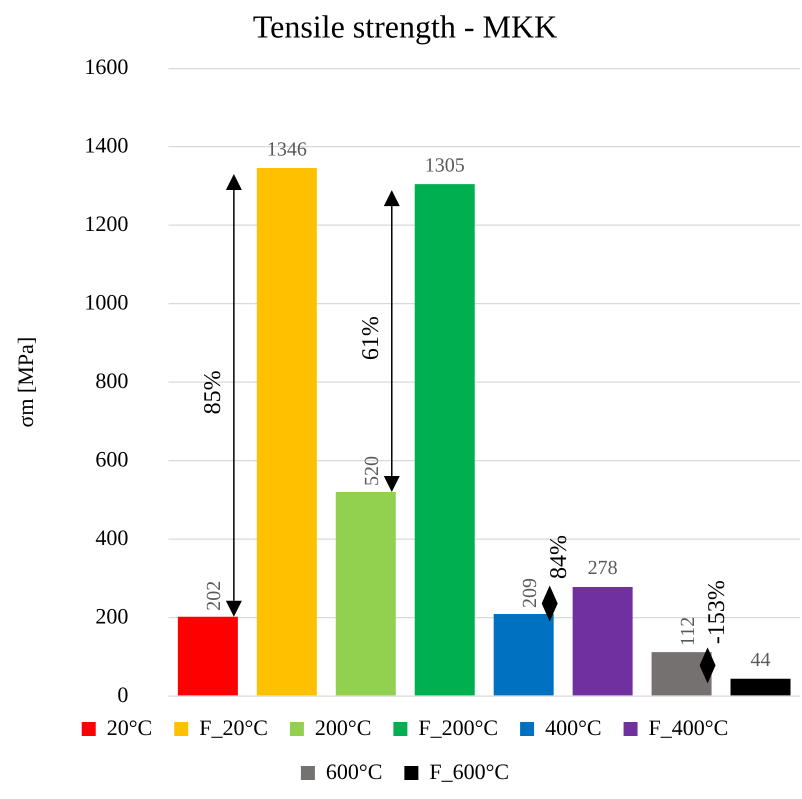 The height and width of the screenshot is (799, 802). Describe the element at coordinates (529, 593) in the screenshot. I see `data-label: 209` at that location.